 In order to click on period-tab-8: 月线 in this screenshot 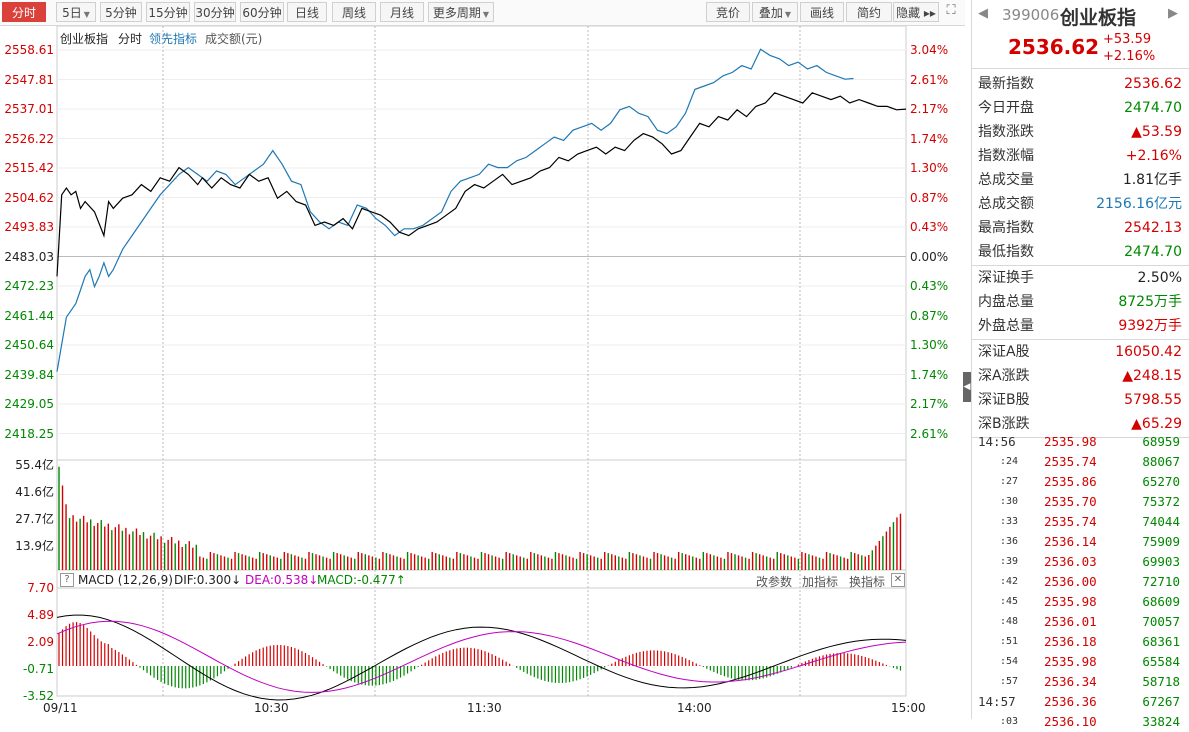, I will do `click(402, 12)`.